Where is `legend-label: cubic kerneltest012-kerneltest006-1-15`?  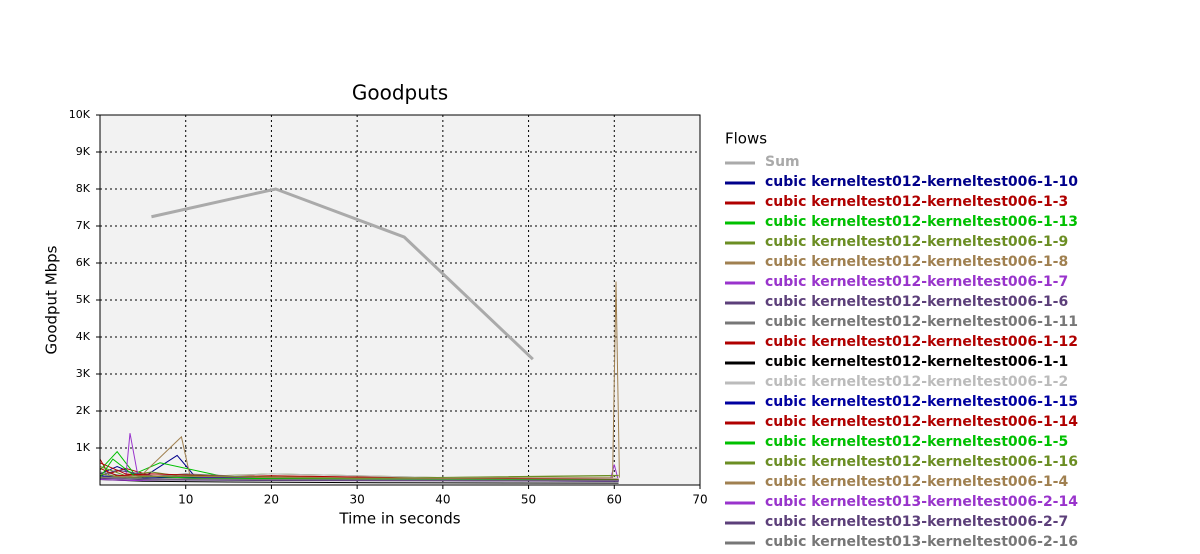
legend-label: cubic kerneltest012-kerneltest006-1-15 is located at coordinates (921, 402).